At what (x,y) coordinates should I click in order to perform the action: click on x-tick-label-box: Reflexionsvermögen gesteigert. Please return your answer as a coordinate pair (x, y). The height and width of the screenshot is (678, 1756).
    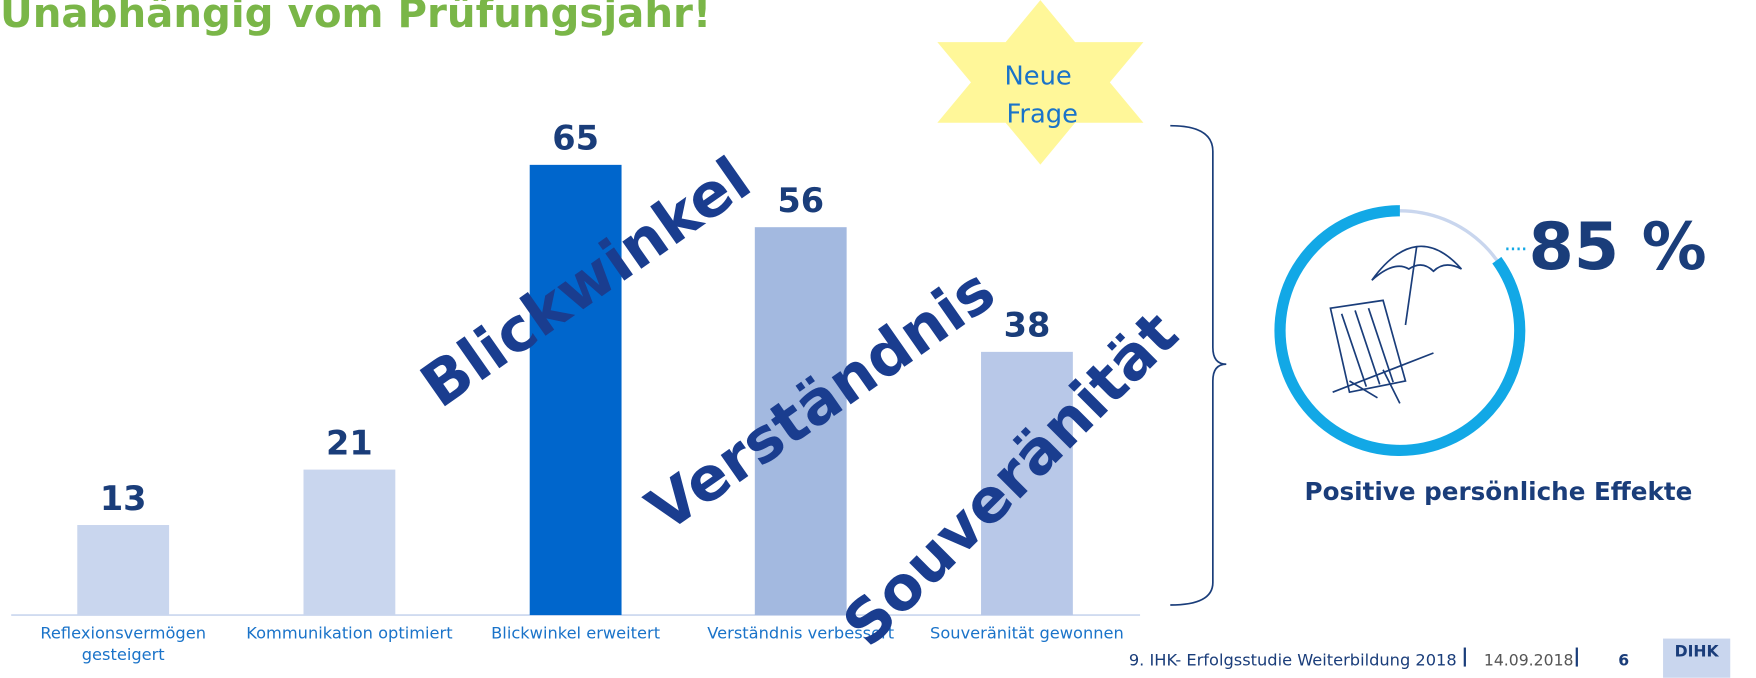
    Looking at the image, I should click on (123, 645).